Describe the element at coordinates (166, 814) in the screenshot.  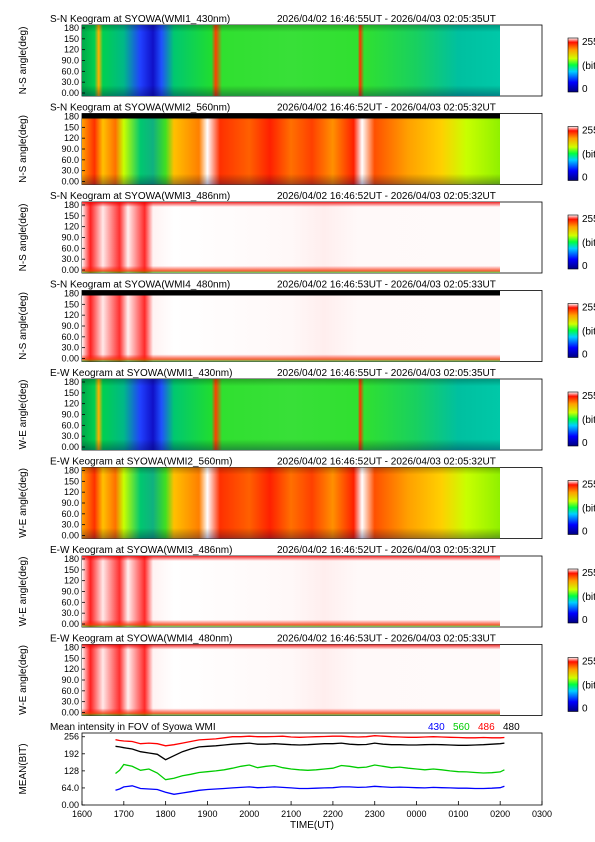
I see `x-tick-label: 1800` at that location.